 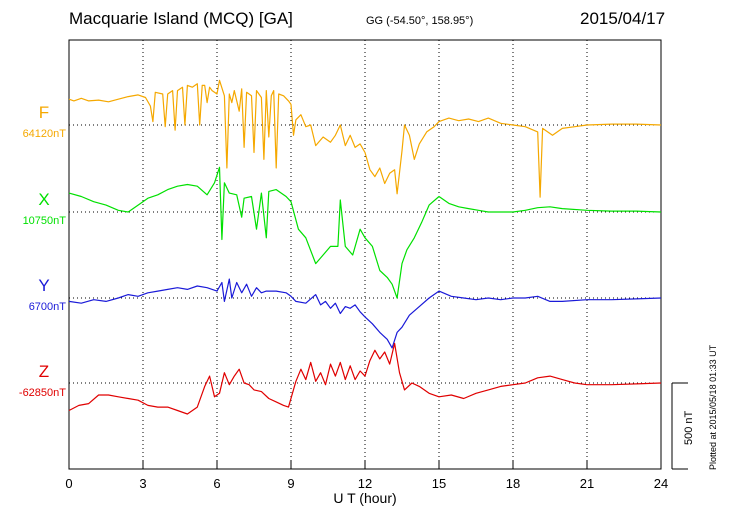 What do you see at coordinates (439, 483) in the screenshot?
I see `x-tick-label-15: 15` at bounding box center [439, 483].